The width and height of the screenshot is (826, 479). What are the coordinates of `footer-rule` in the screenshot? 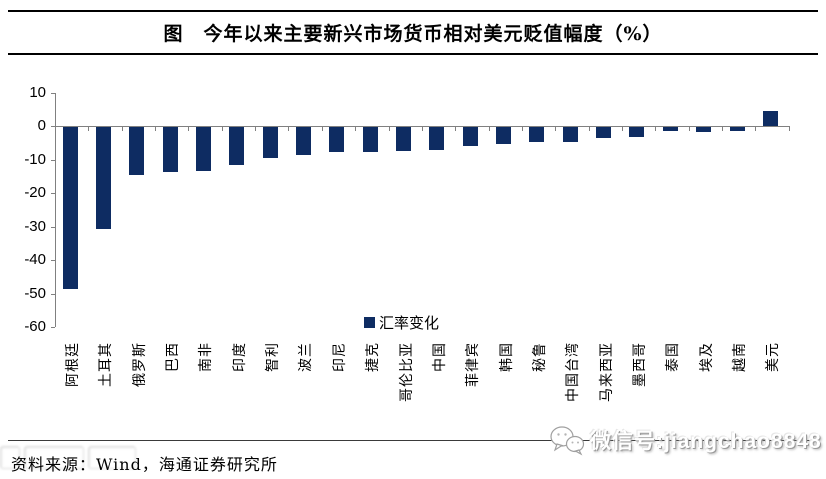 It's located at (413, 440).